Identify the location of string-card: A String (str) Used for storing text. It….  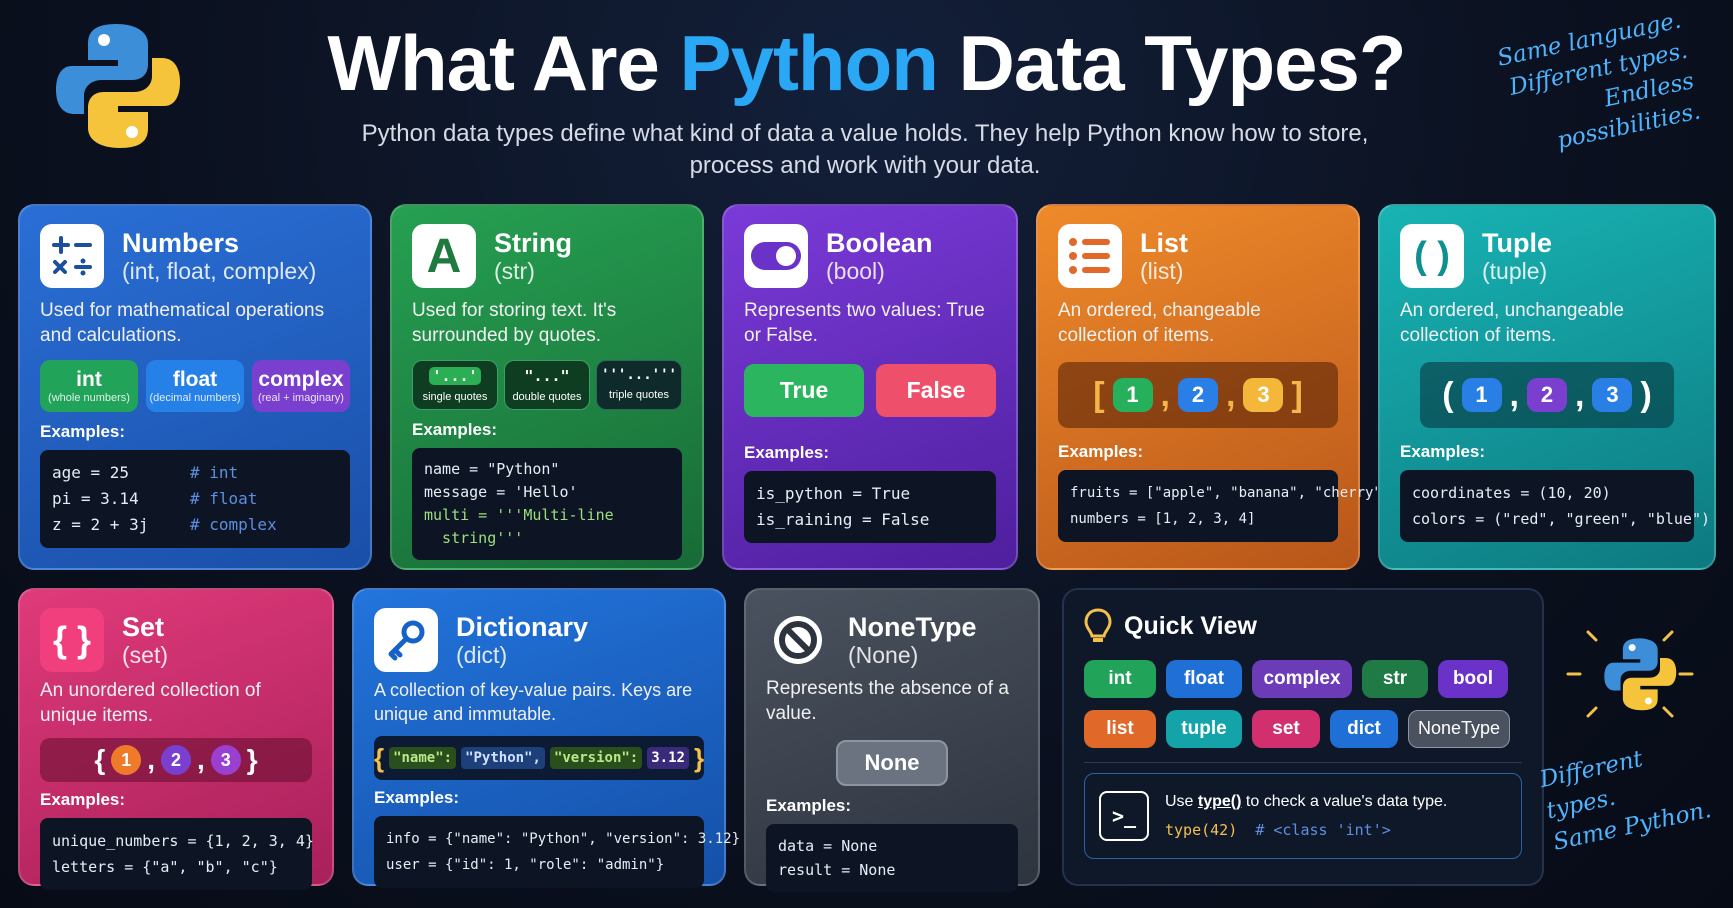
(547, 387).